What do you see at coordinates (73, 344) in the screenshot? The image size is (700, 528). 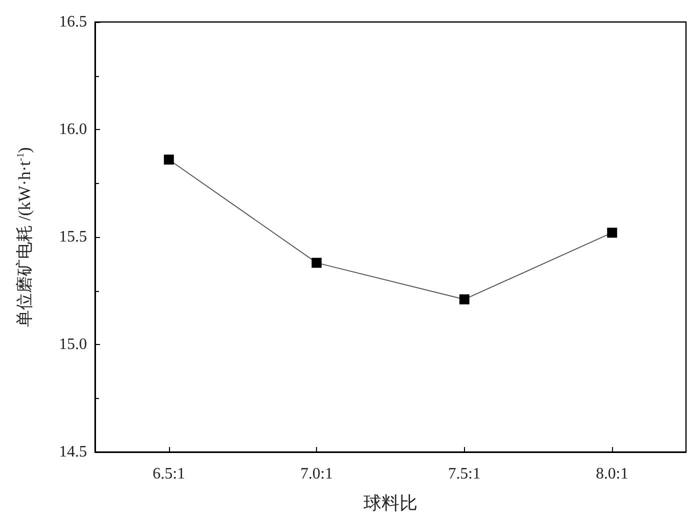 I see `y-tick-label: 15.0` at bounding box center [73, 344].